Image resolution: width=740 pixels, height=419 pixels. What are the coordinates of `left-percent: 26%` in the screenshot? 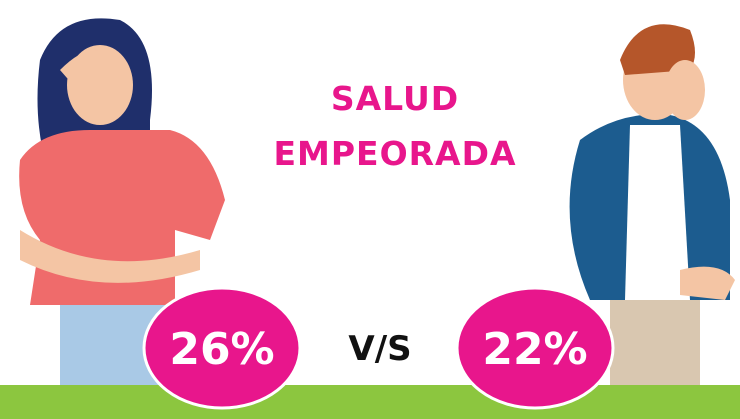 It's located at (221, 349).